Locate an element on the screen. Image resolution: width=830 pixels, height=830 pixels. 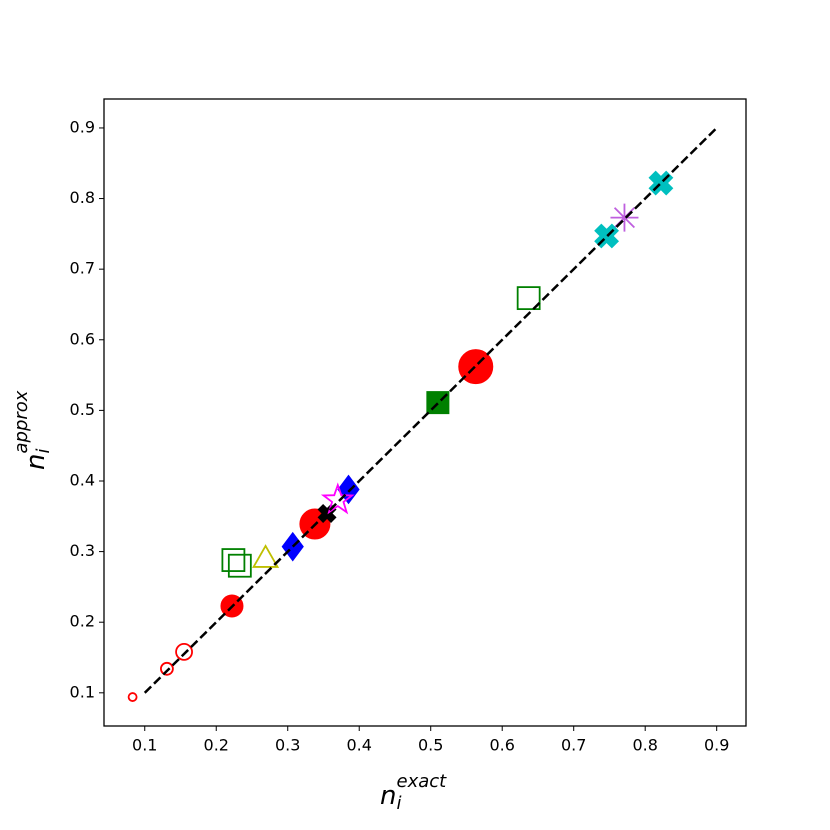
x-label-sup: exact is located at coordinates (422, 781).